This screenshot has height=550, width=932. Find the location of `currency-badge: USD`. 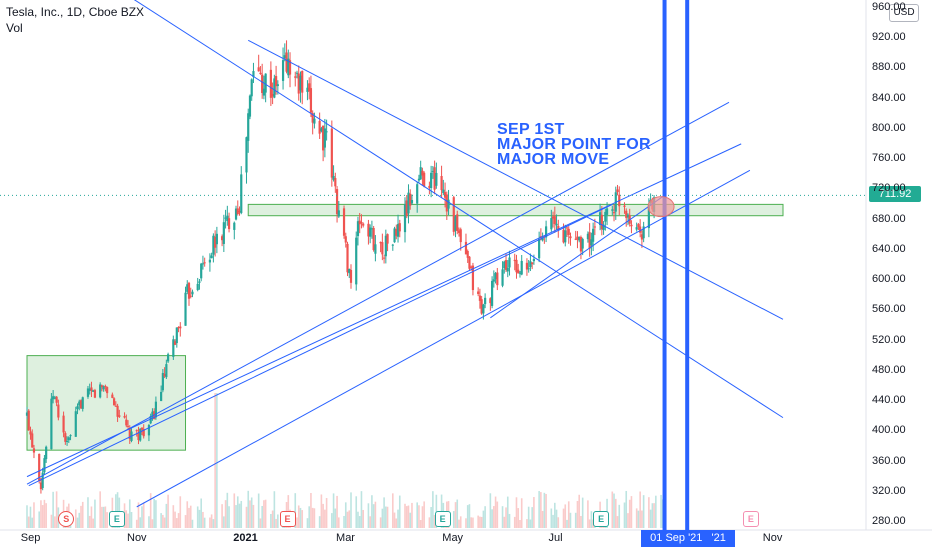

currency-badge: USD is located at coordinates (904, 13).